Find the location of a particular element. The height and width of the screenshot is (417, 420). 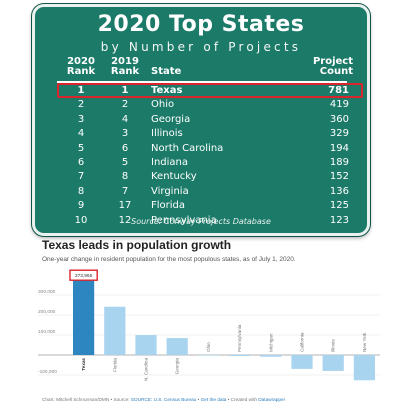

state-name: Georgia is located at coordinates (171, 119).